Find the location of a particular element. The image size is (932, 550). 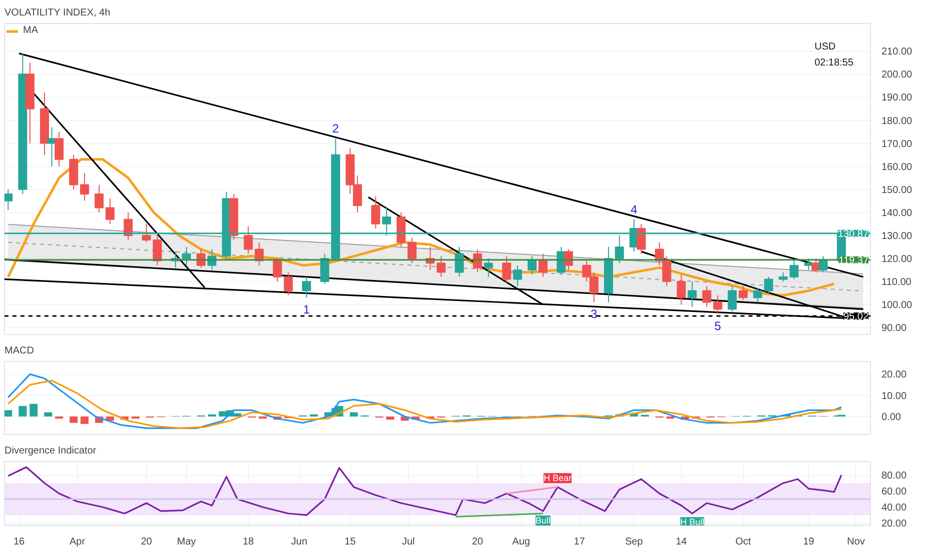

y-tick-label: 40.00 is located at coordinates (894, 508).